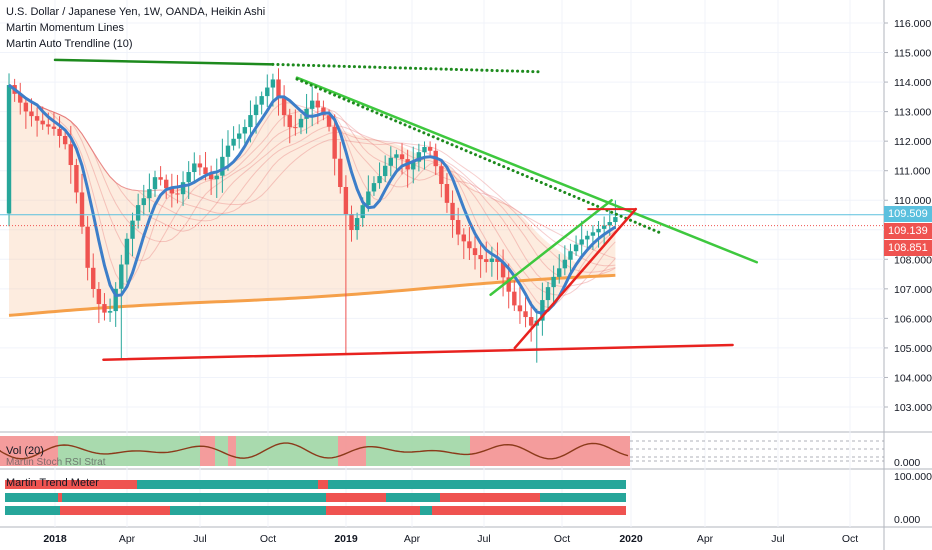  I want to click on x-tick-label: Apr, so click(705, 539).